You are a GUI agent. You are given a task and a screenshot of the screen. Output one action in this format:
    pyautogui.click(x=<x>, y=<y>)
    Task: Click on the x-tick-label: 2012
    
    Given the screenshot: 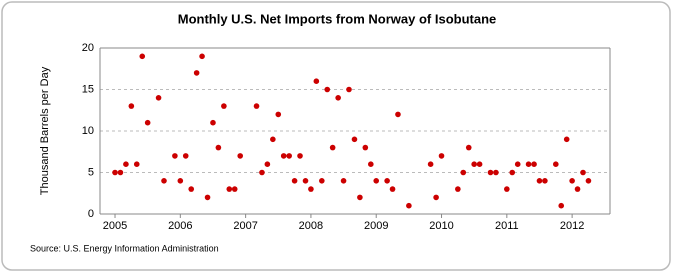 What is the action you would take?
    pyautogui.click(x=572, y=226)
    